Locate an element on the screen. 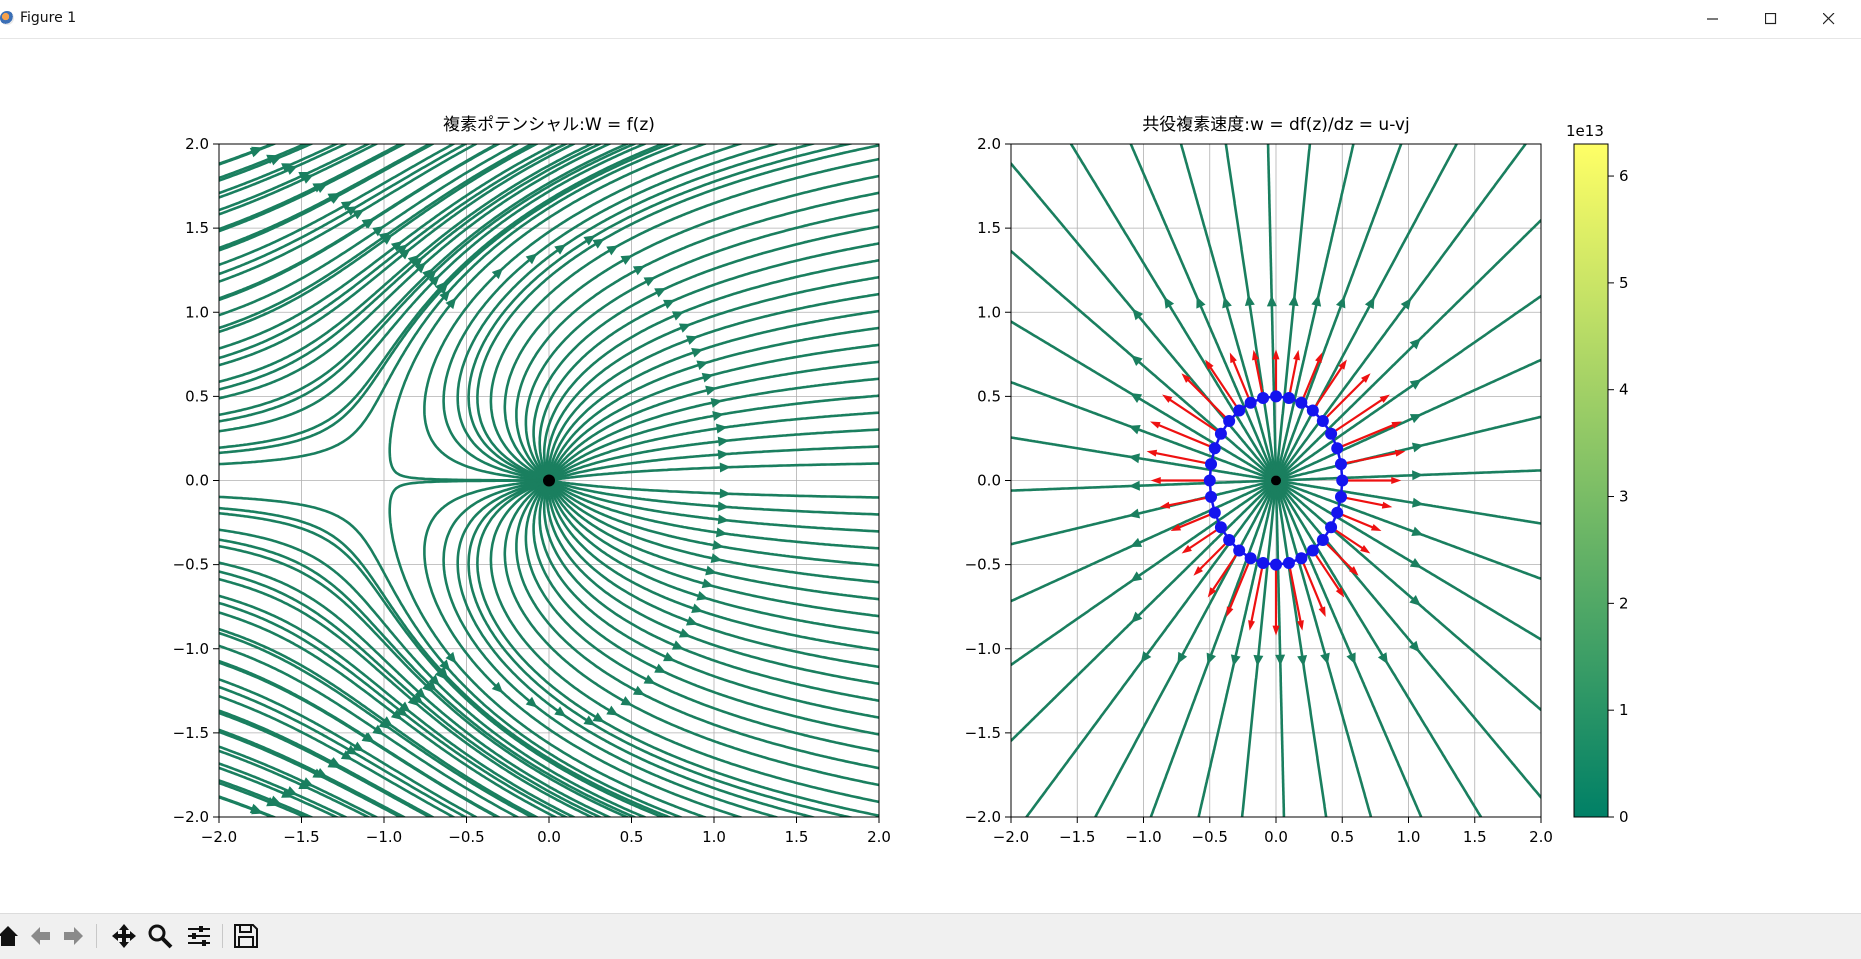 This screenshot has height=959, width=1861. x-tick-label: 0.5 is located at coordinates (1342, 837).